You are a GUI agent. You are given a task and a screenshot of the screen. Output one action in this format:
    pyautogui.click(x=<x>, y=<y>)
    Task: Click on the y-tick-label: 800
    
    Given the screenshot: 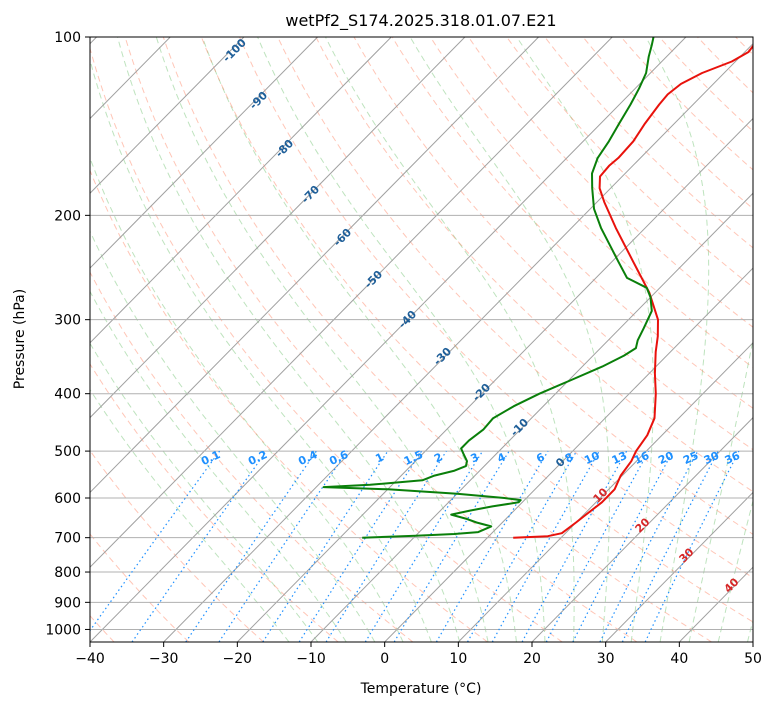 What is the action you would take?
    pyautogui.click(x=67, y=573)
    